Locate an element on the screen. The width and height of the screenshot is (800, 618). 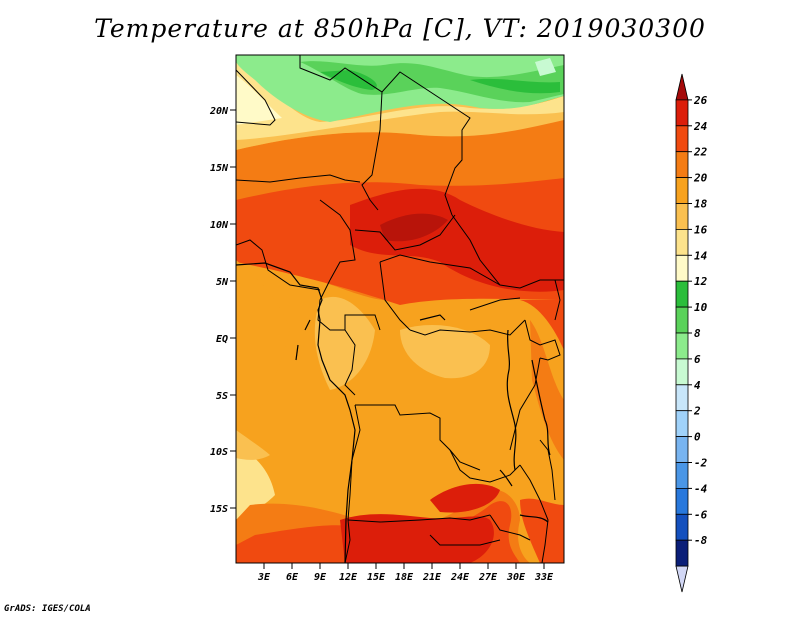
colorbar-label: 12 is located at coordinates (701, 281).